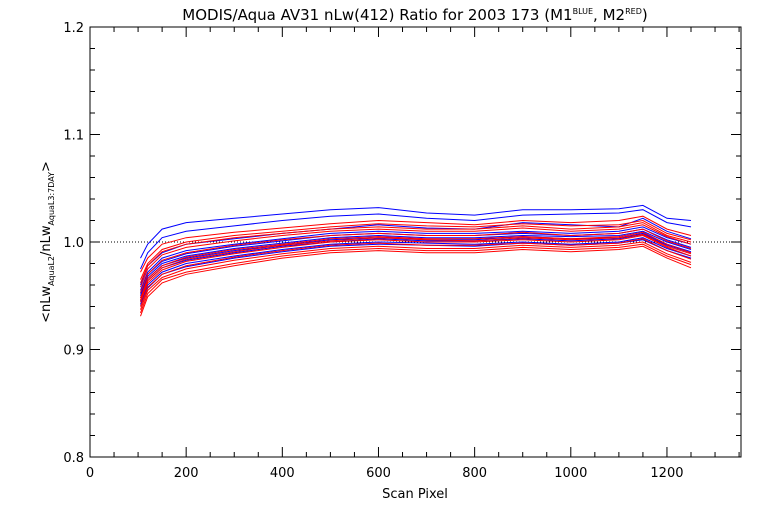 The image size is (768, 512). I want to click on y-tick-label: 0.9, so click(73, 351).